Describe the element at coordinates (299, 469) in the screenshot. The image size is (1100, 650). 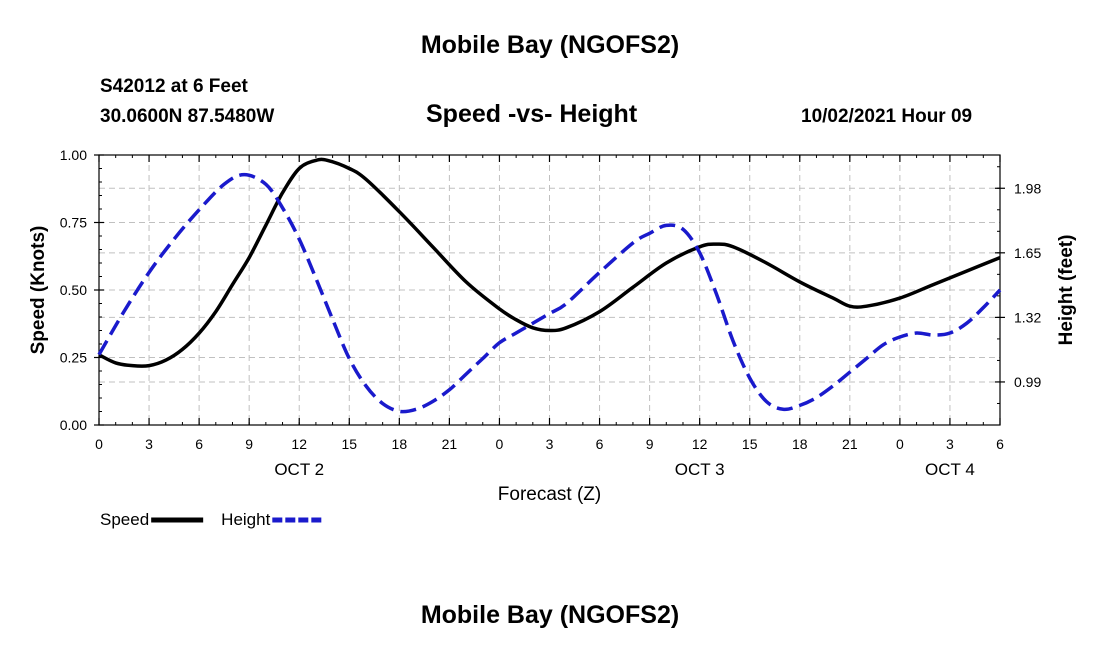
I see `day-label: OCT 2` at that location.